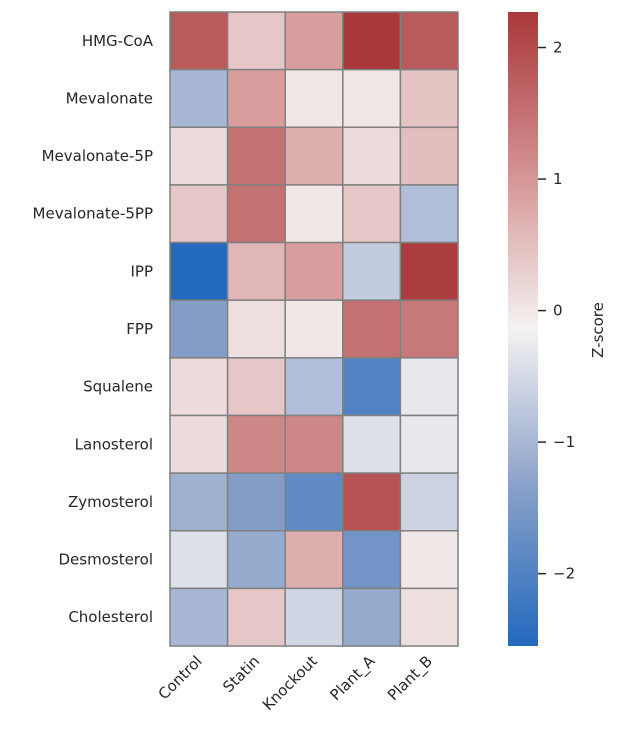  What do you see at coordinates (106, 560) in the screenshot?
I see `row-label: Desmosterol` at bounding box center [106, 560].